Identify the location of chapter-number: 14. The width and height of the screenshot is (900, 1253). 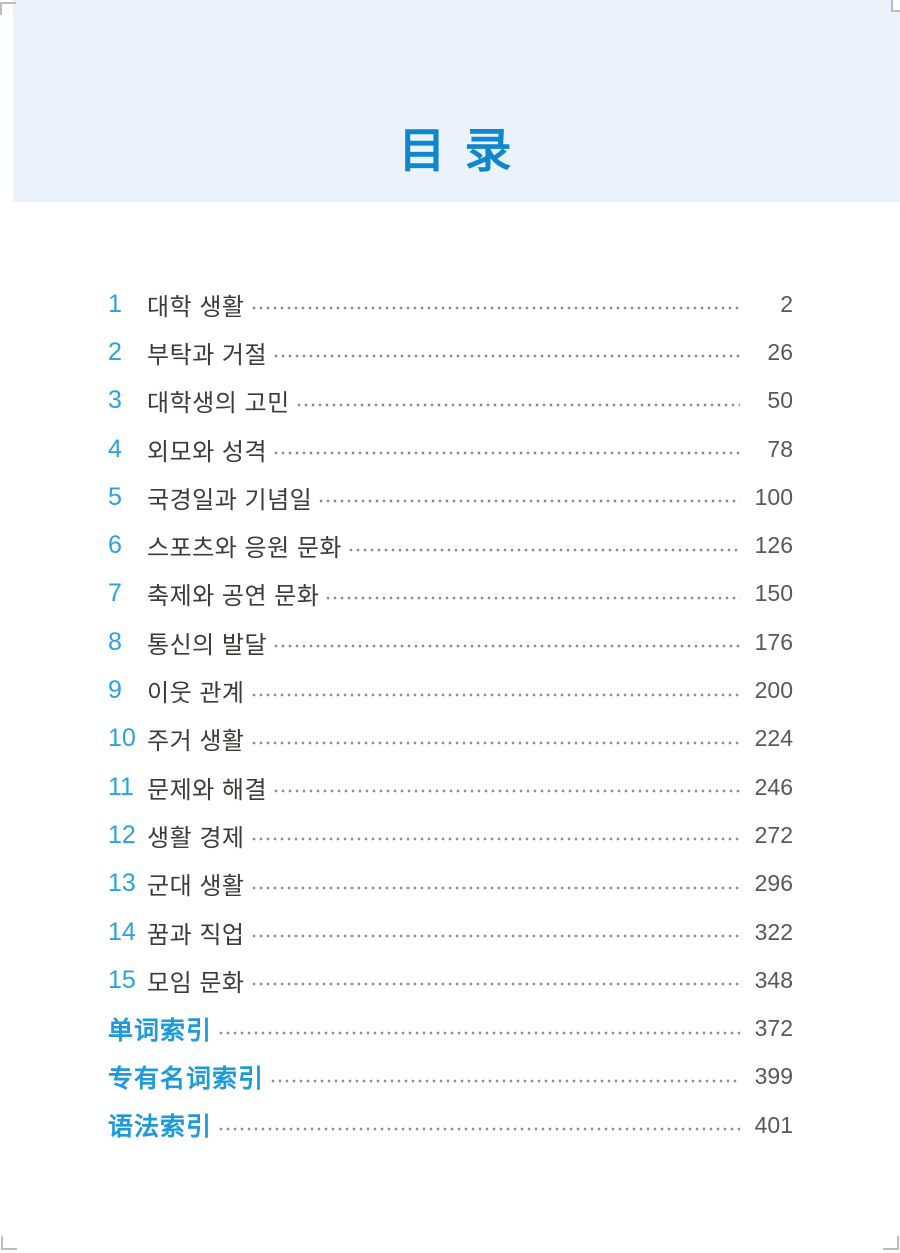
(122, 931).